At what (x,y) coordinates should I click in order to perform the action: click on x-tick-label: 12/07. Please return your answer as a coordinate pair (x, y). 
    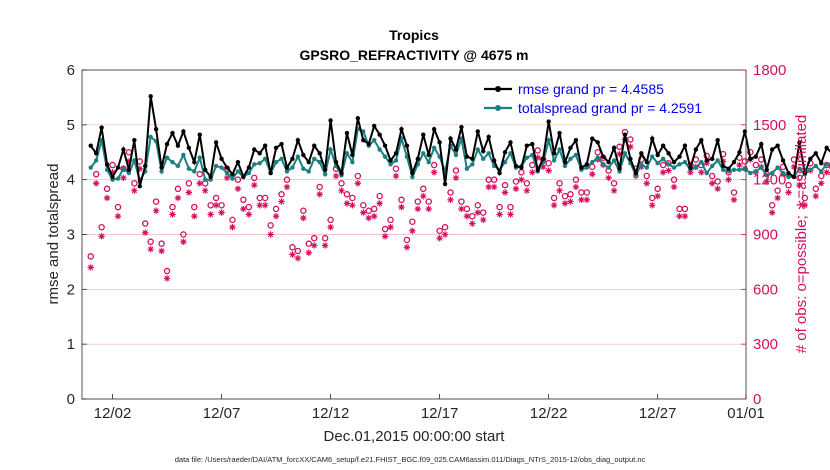
    Looking at the image, I should click on (222, 413).